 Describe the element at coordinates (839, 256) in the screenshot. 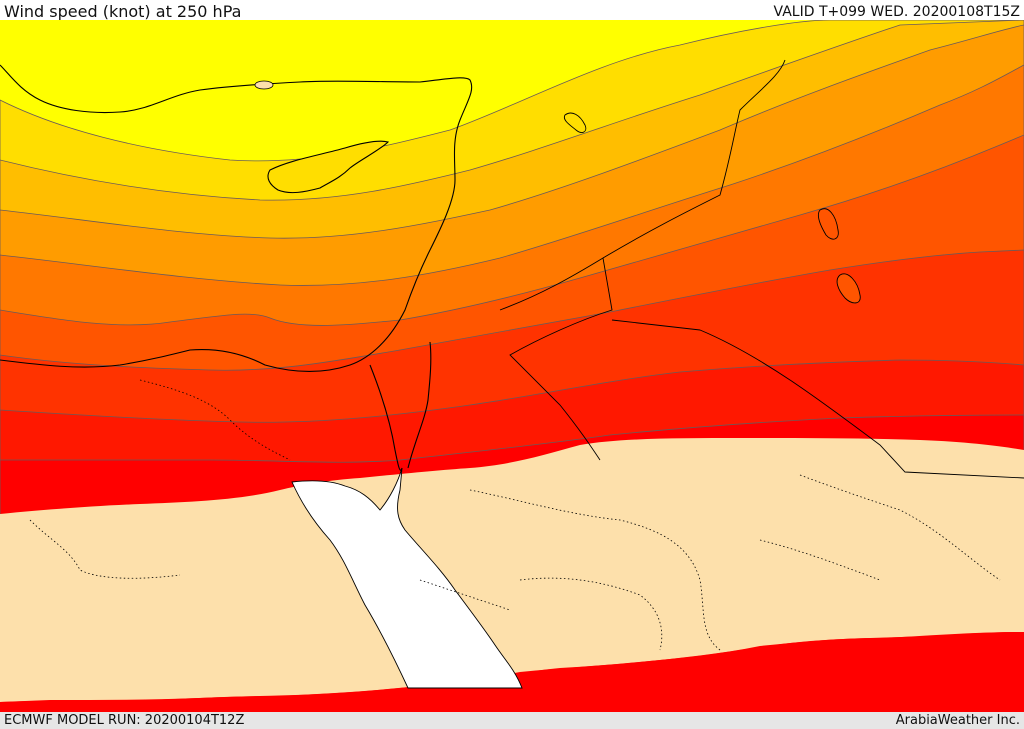

I see `persian-gulf-islands` at that location.